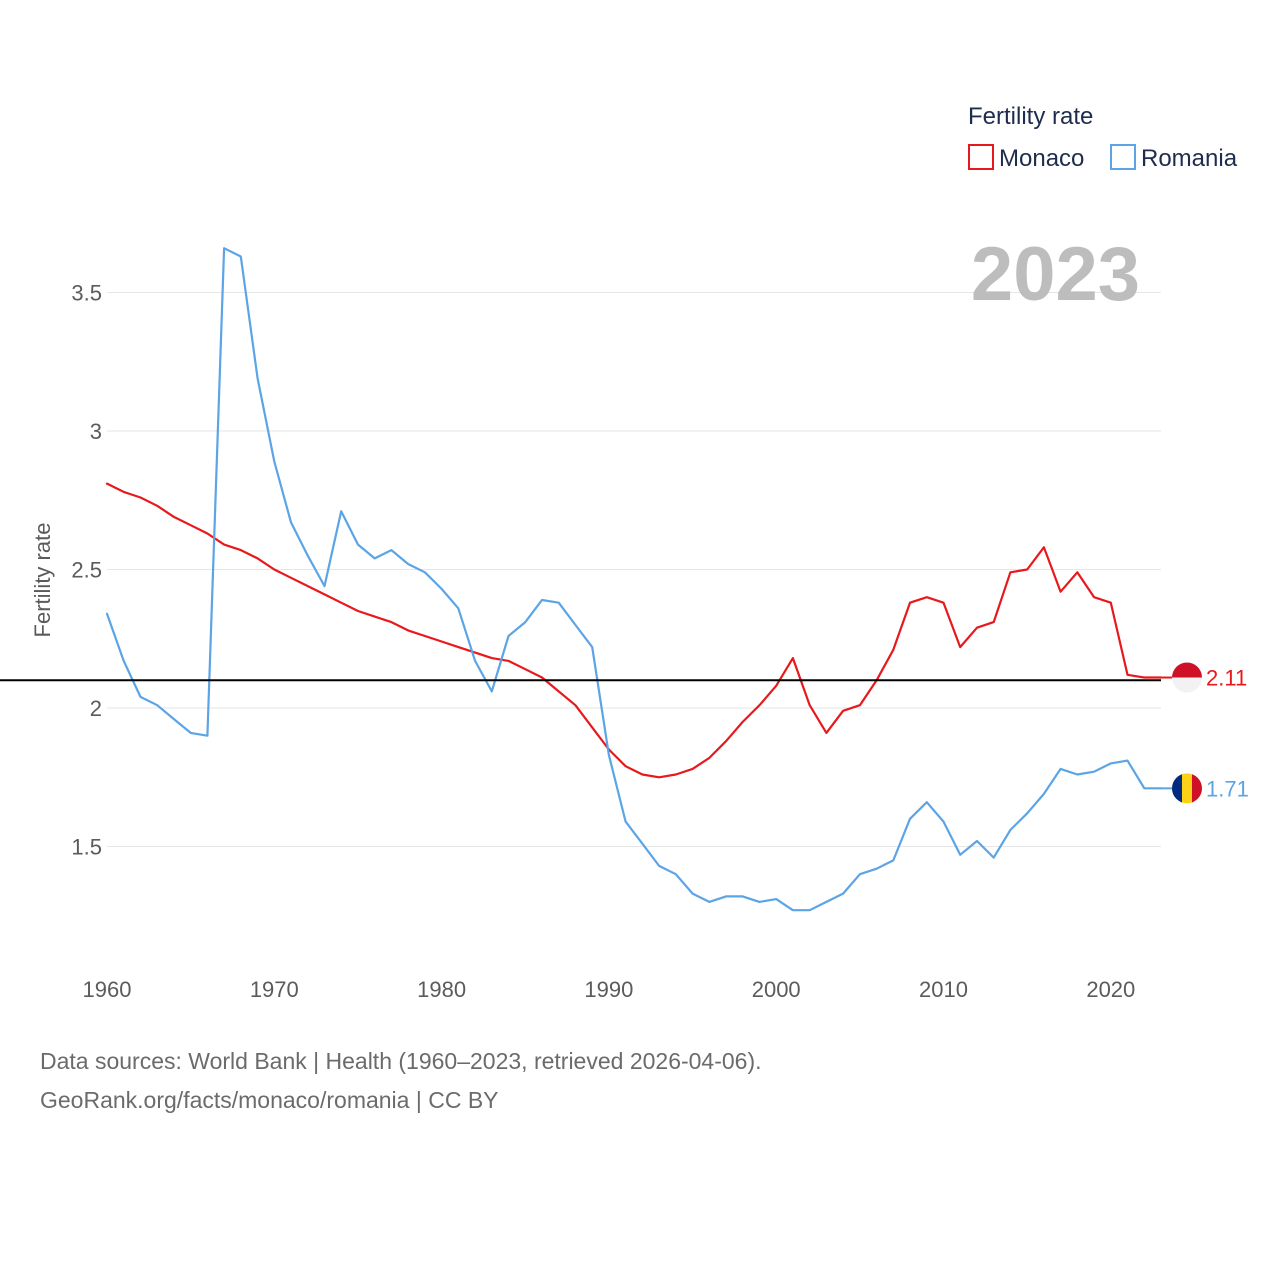 The image size is (1280, 1280). Describe the element at coordinates (107, 989) in the screenshot. I see `x-tick-label: 1960` at that location.